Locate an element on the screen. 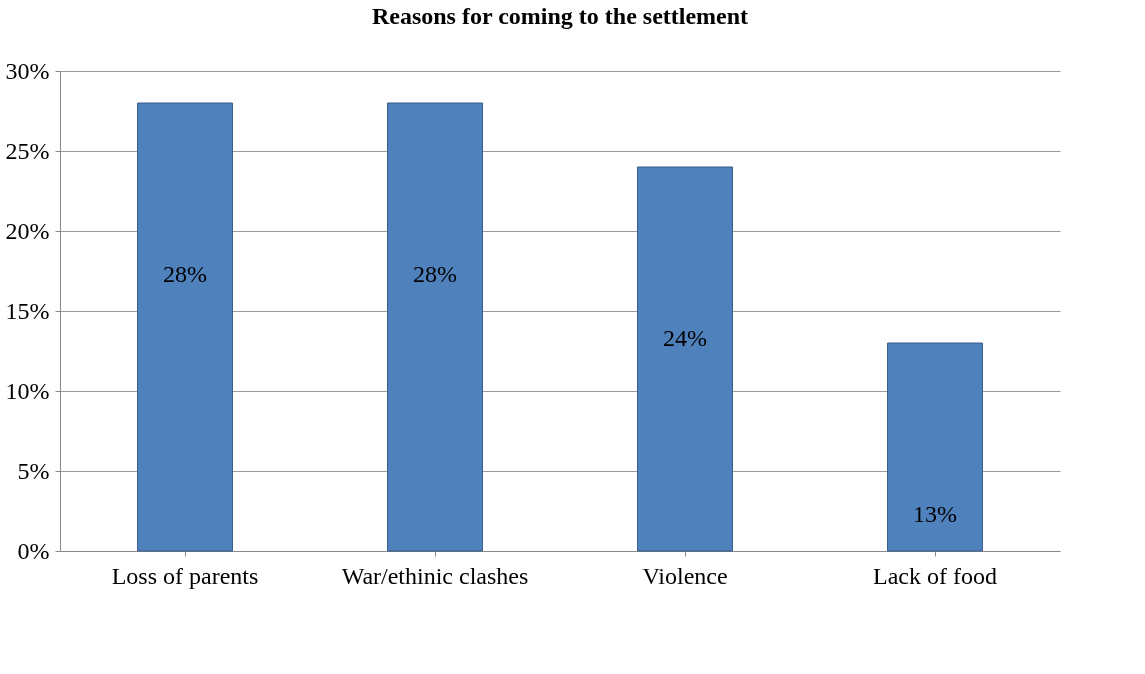 The image size is (1145, 674). data-label: 24% is located at coordinates (685, 338).